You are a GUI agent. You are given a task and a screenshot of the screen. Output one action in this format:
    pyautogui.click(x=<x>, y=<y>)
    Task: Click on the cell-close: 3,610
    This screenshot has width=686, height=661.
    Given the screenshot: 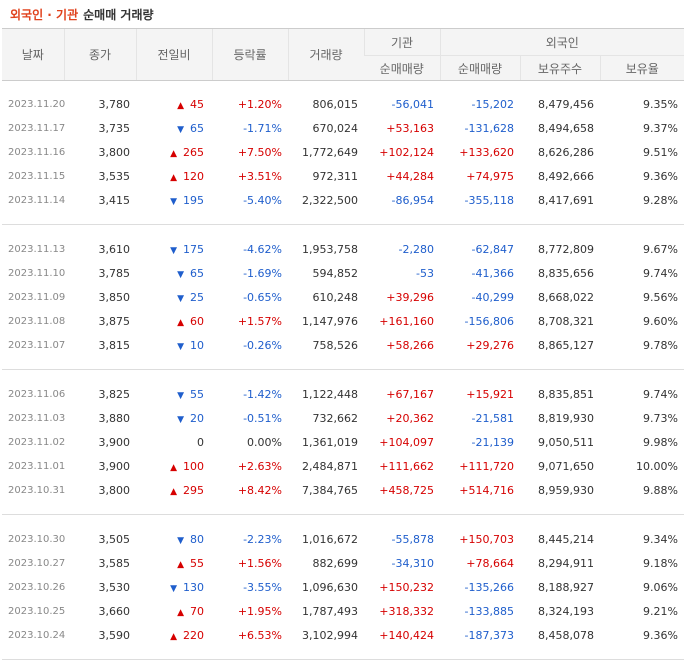 What is the action you would take?
    pyautogui.click(x=114, y=250)
    